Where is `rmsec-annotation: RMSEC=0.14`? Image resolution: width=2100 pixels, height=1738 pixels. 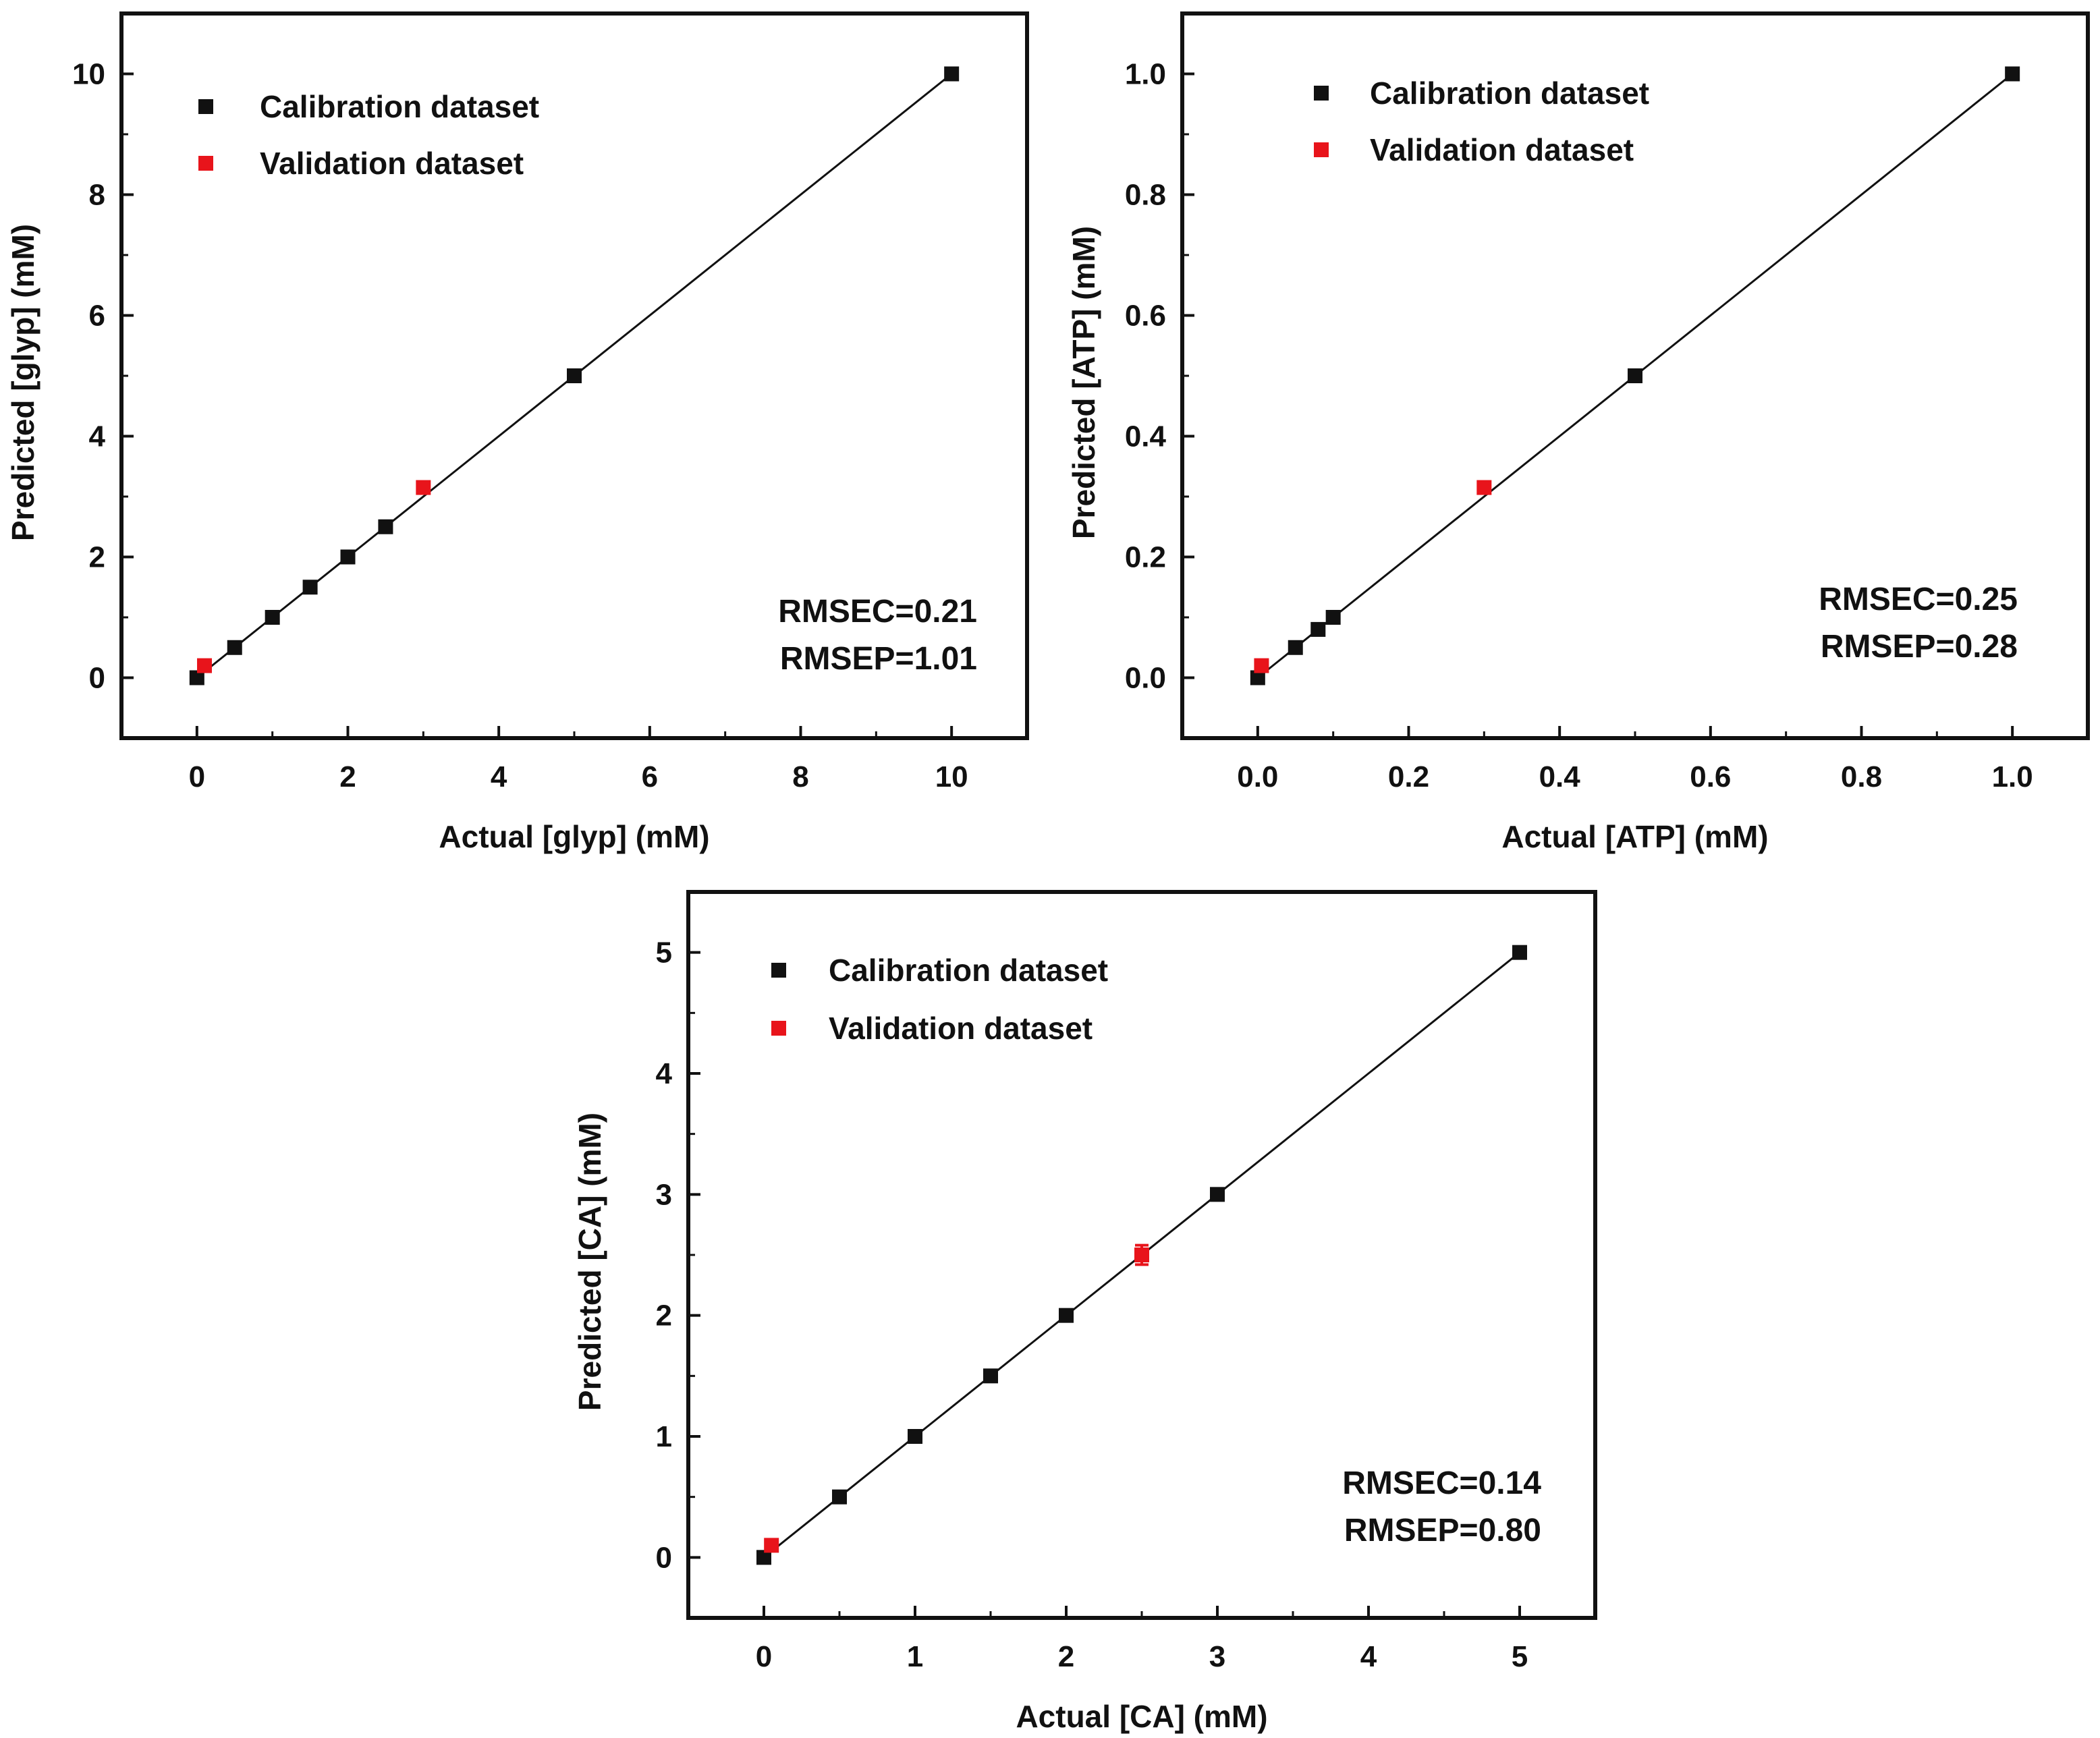
rmsec-annotation: RMSEC=0.14 is located at coordinates (1441, 1483).